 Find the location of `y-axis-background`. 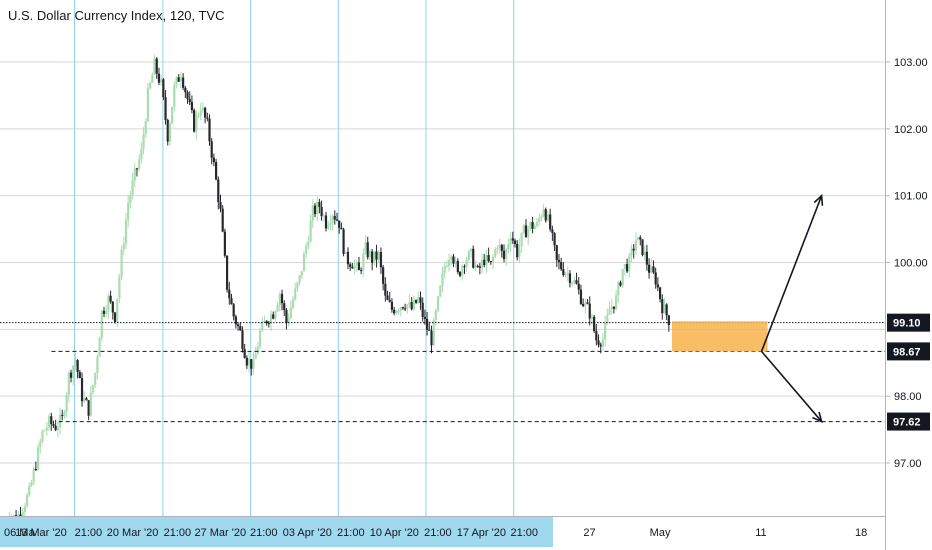

y-axis-background is located at coordinates (908, 275).